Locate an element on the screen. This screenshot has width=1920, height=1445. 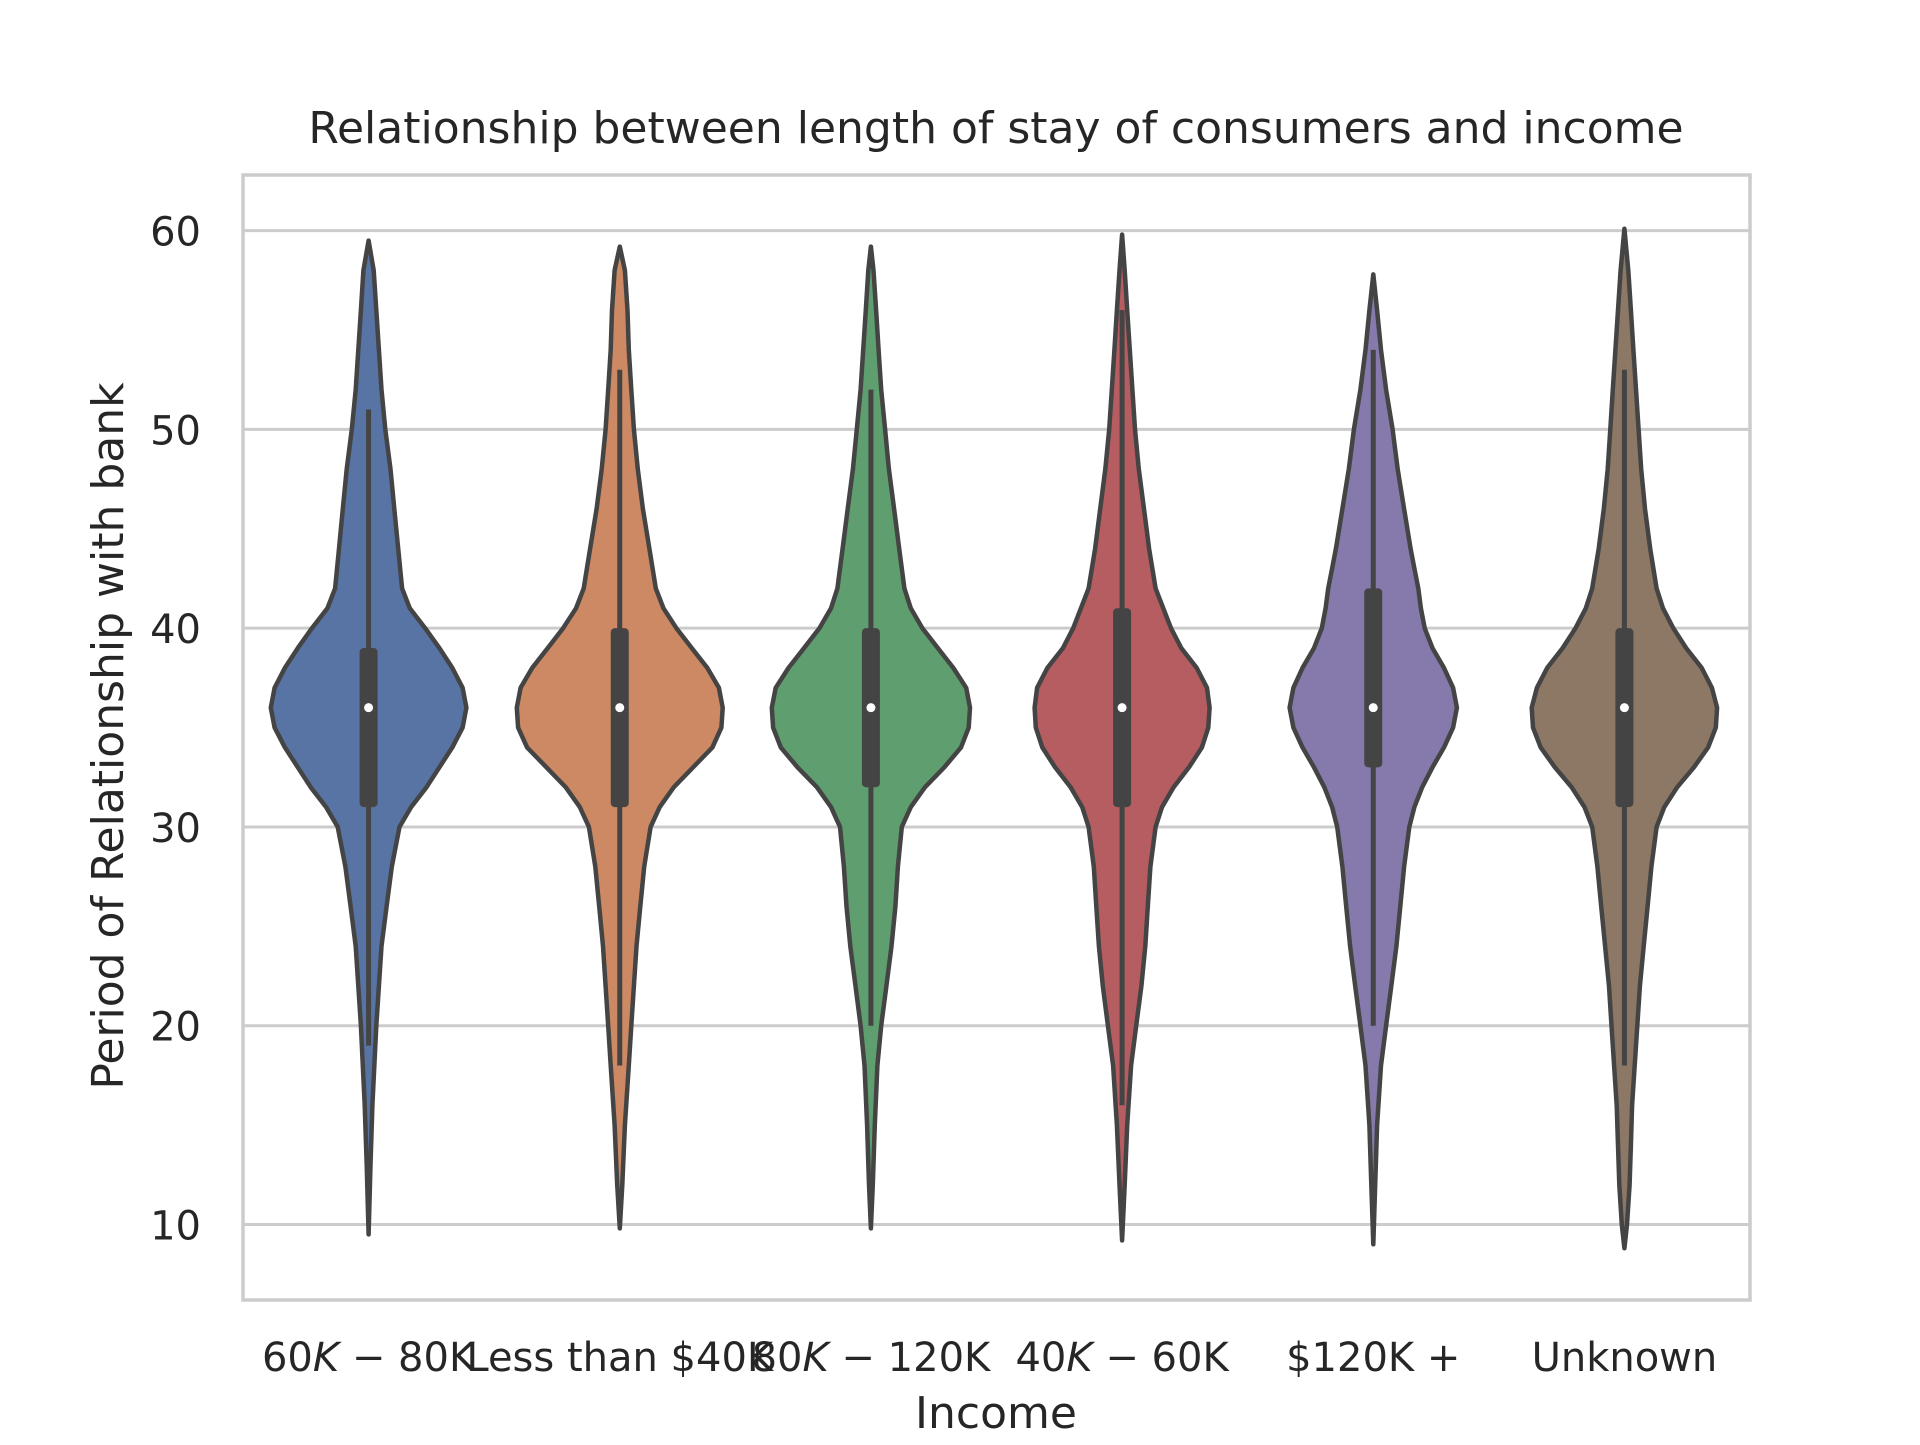
x-tick-label: 40K − 60K is located at coordinates (1122, 1358).